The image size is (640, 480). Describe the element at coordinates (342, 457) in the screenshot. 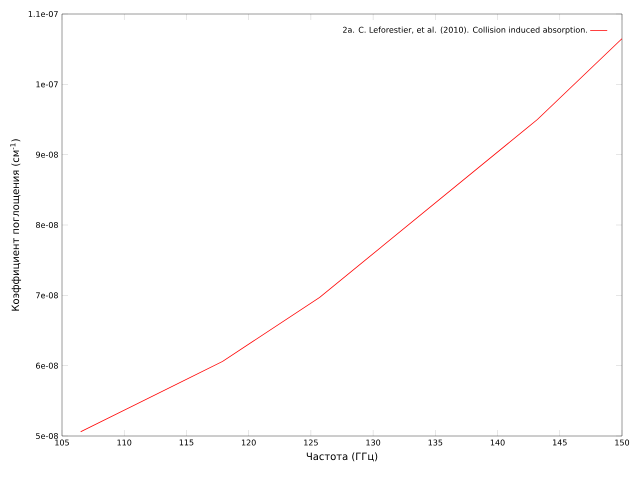

I see `x-axis-title: Частота (ГГц)` at that location.